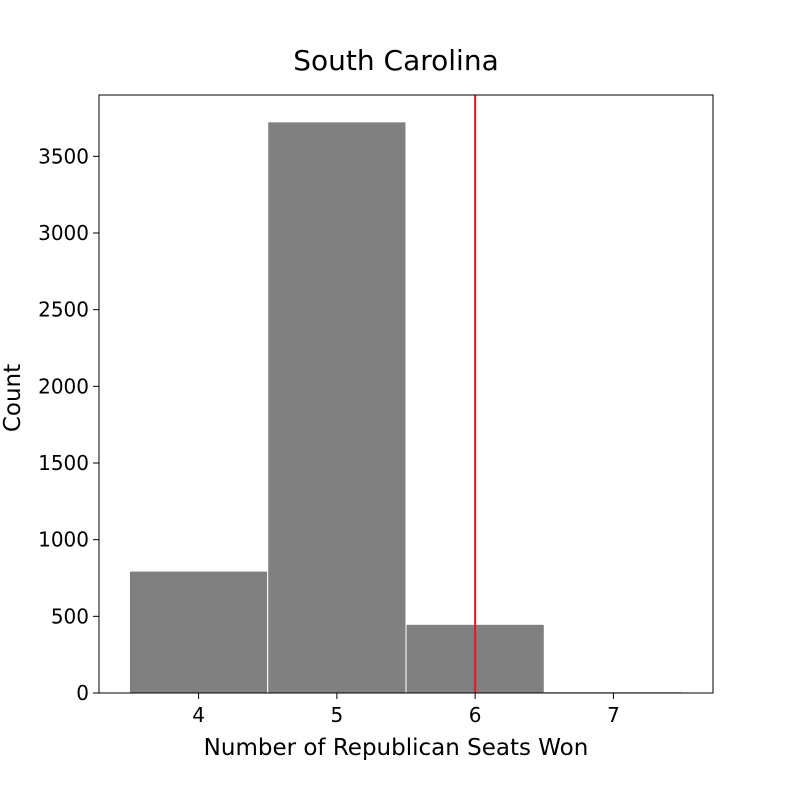 The width and height of the screenshot is (792, 792). Describe the element at coordinates (63, 233) in the screenshot. I see `y-tick-label: 3000` at that location.